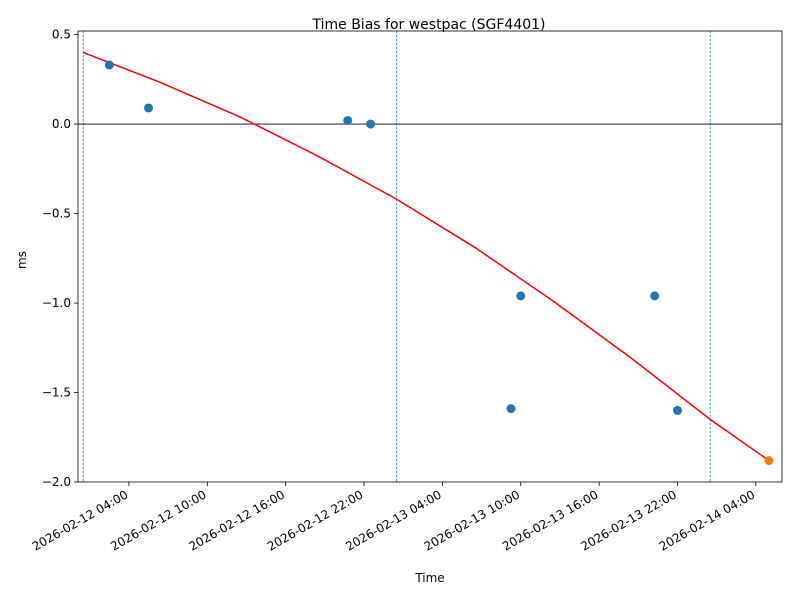 This screenshot has width=800, height=600. What do you see at coordinates (61, 35) in the screenshot?
I see `y-tick-label: 0.5` at bounding box center [61, 35].